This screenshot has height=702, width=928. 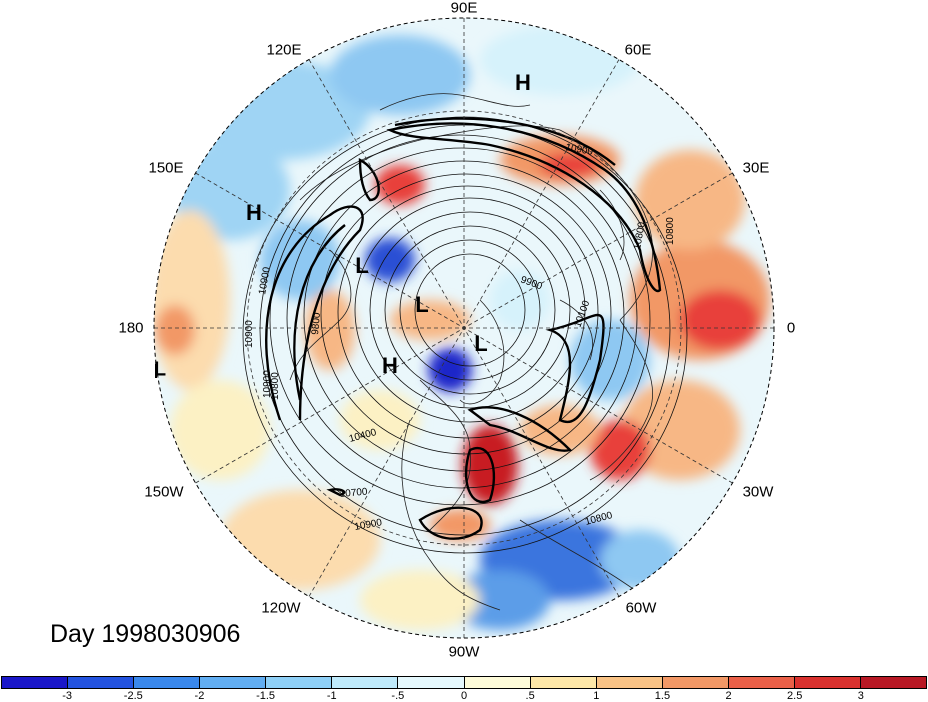 What do you see at coordinates (530, 696) in the screenshot?
I see `colorbar-tick-label: .5` at bounding box center [530, 696].